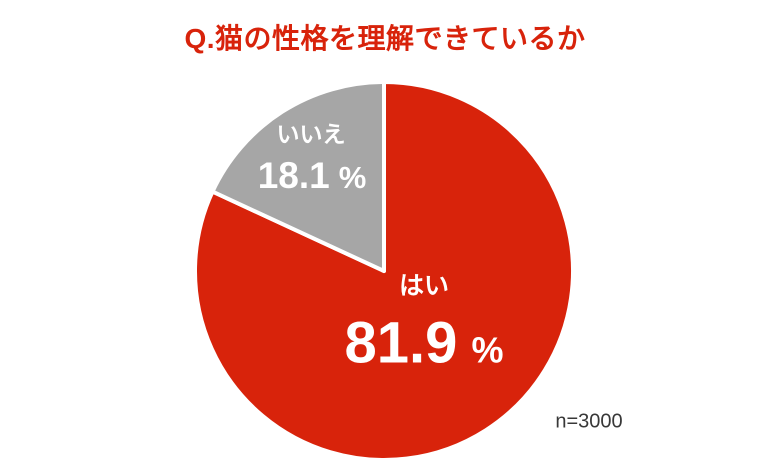 This screenshot has height=462, width=770. I want to click on pie-slice-no, so click(298, 176).